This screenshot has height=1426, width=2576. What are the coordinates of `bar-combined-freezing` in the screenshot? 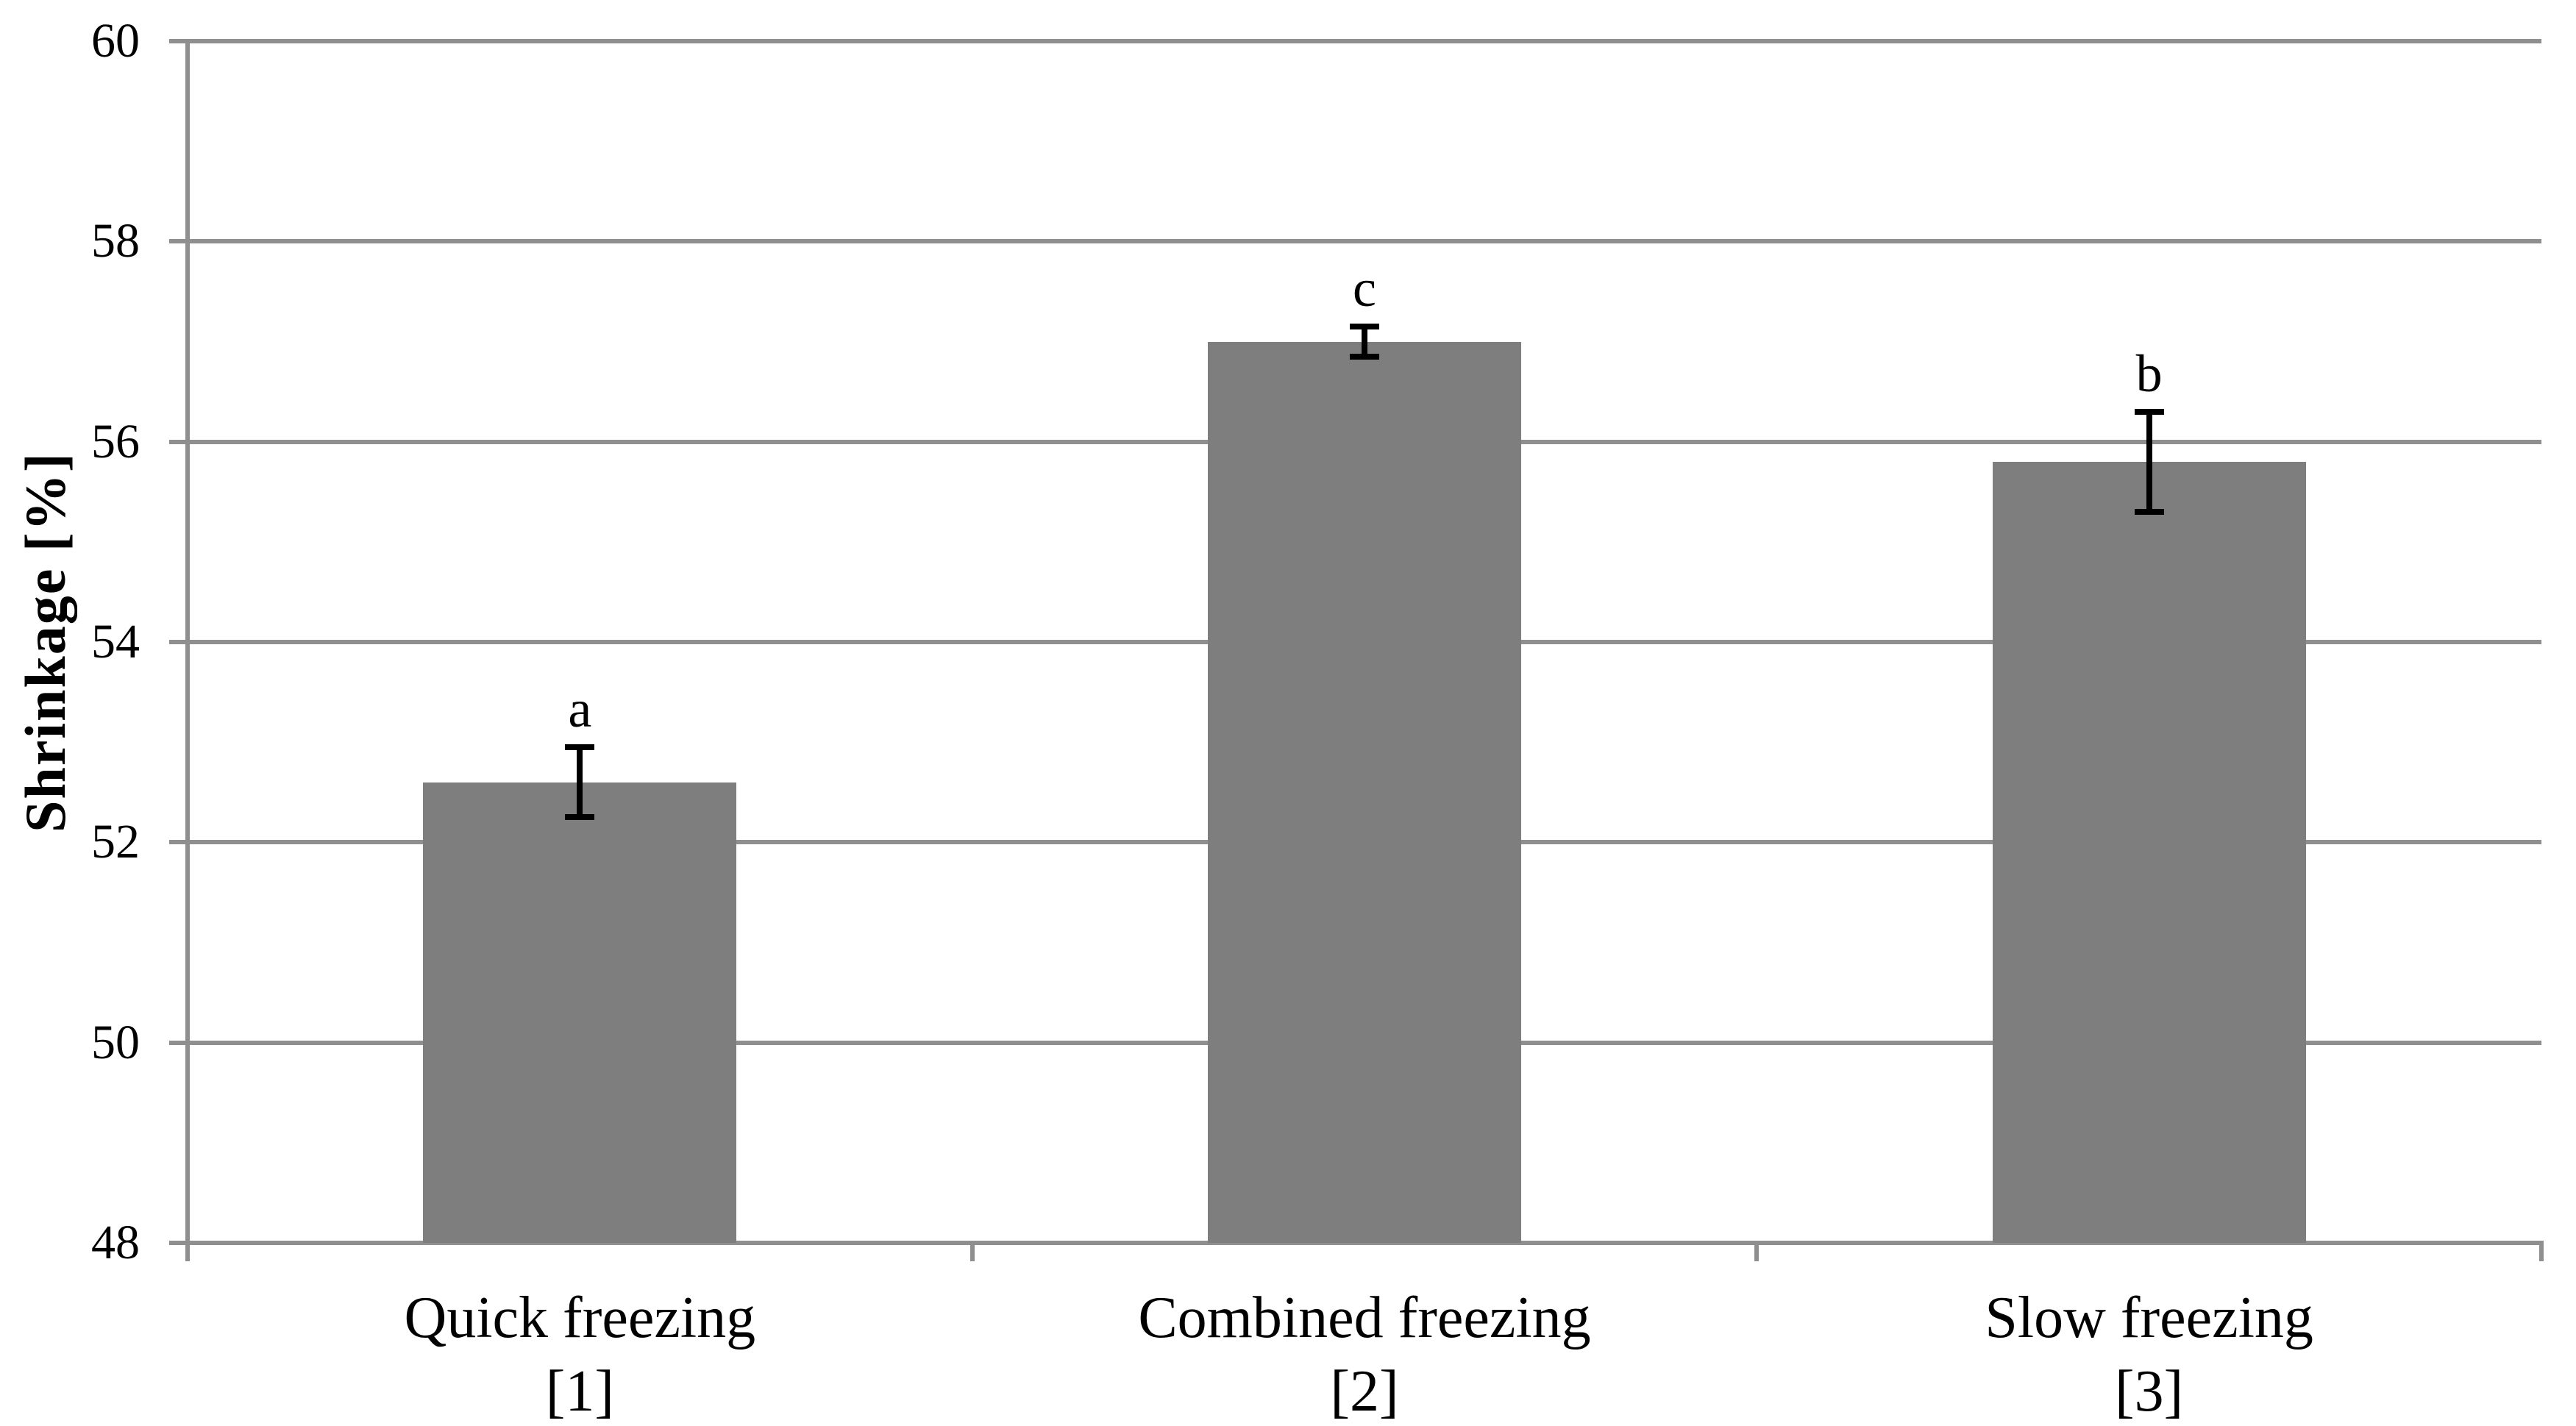 It's located at (1364, 792).